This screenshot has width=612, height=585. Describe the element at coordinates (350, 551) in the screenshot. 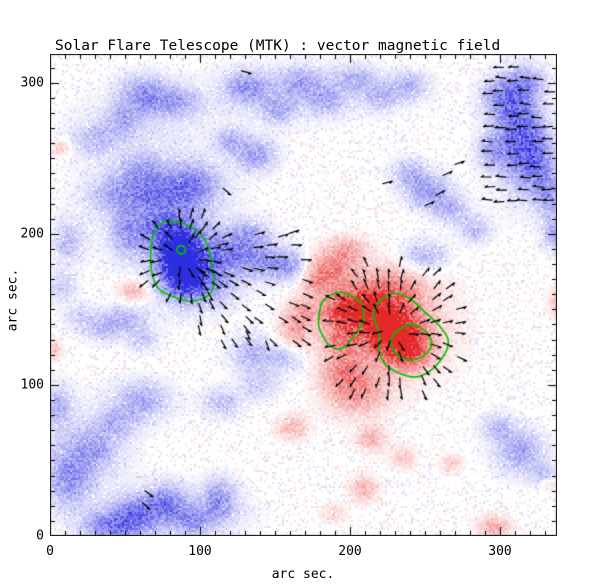

I see `x-tick-label: 200` at that location.